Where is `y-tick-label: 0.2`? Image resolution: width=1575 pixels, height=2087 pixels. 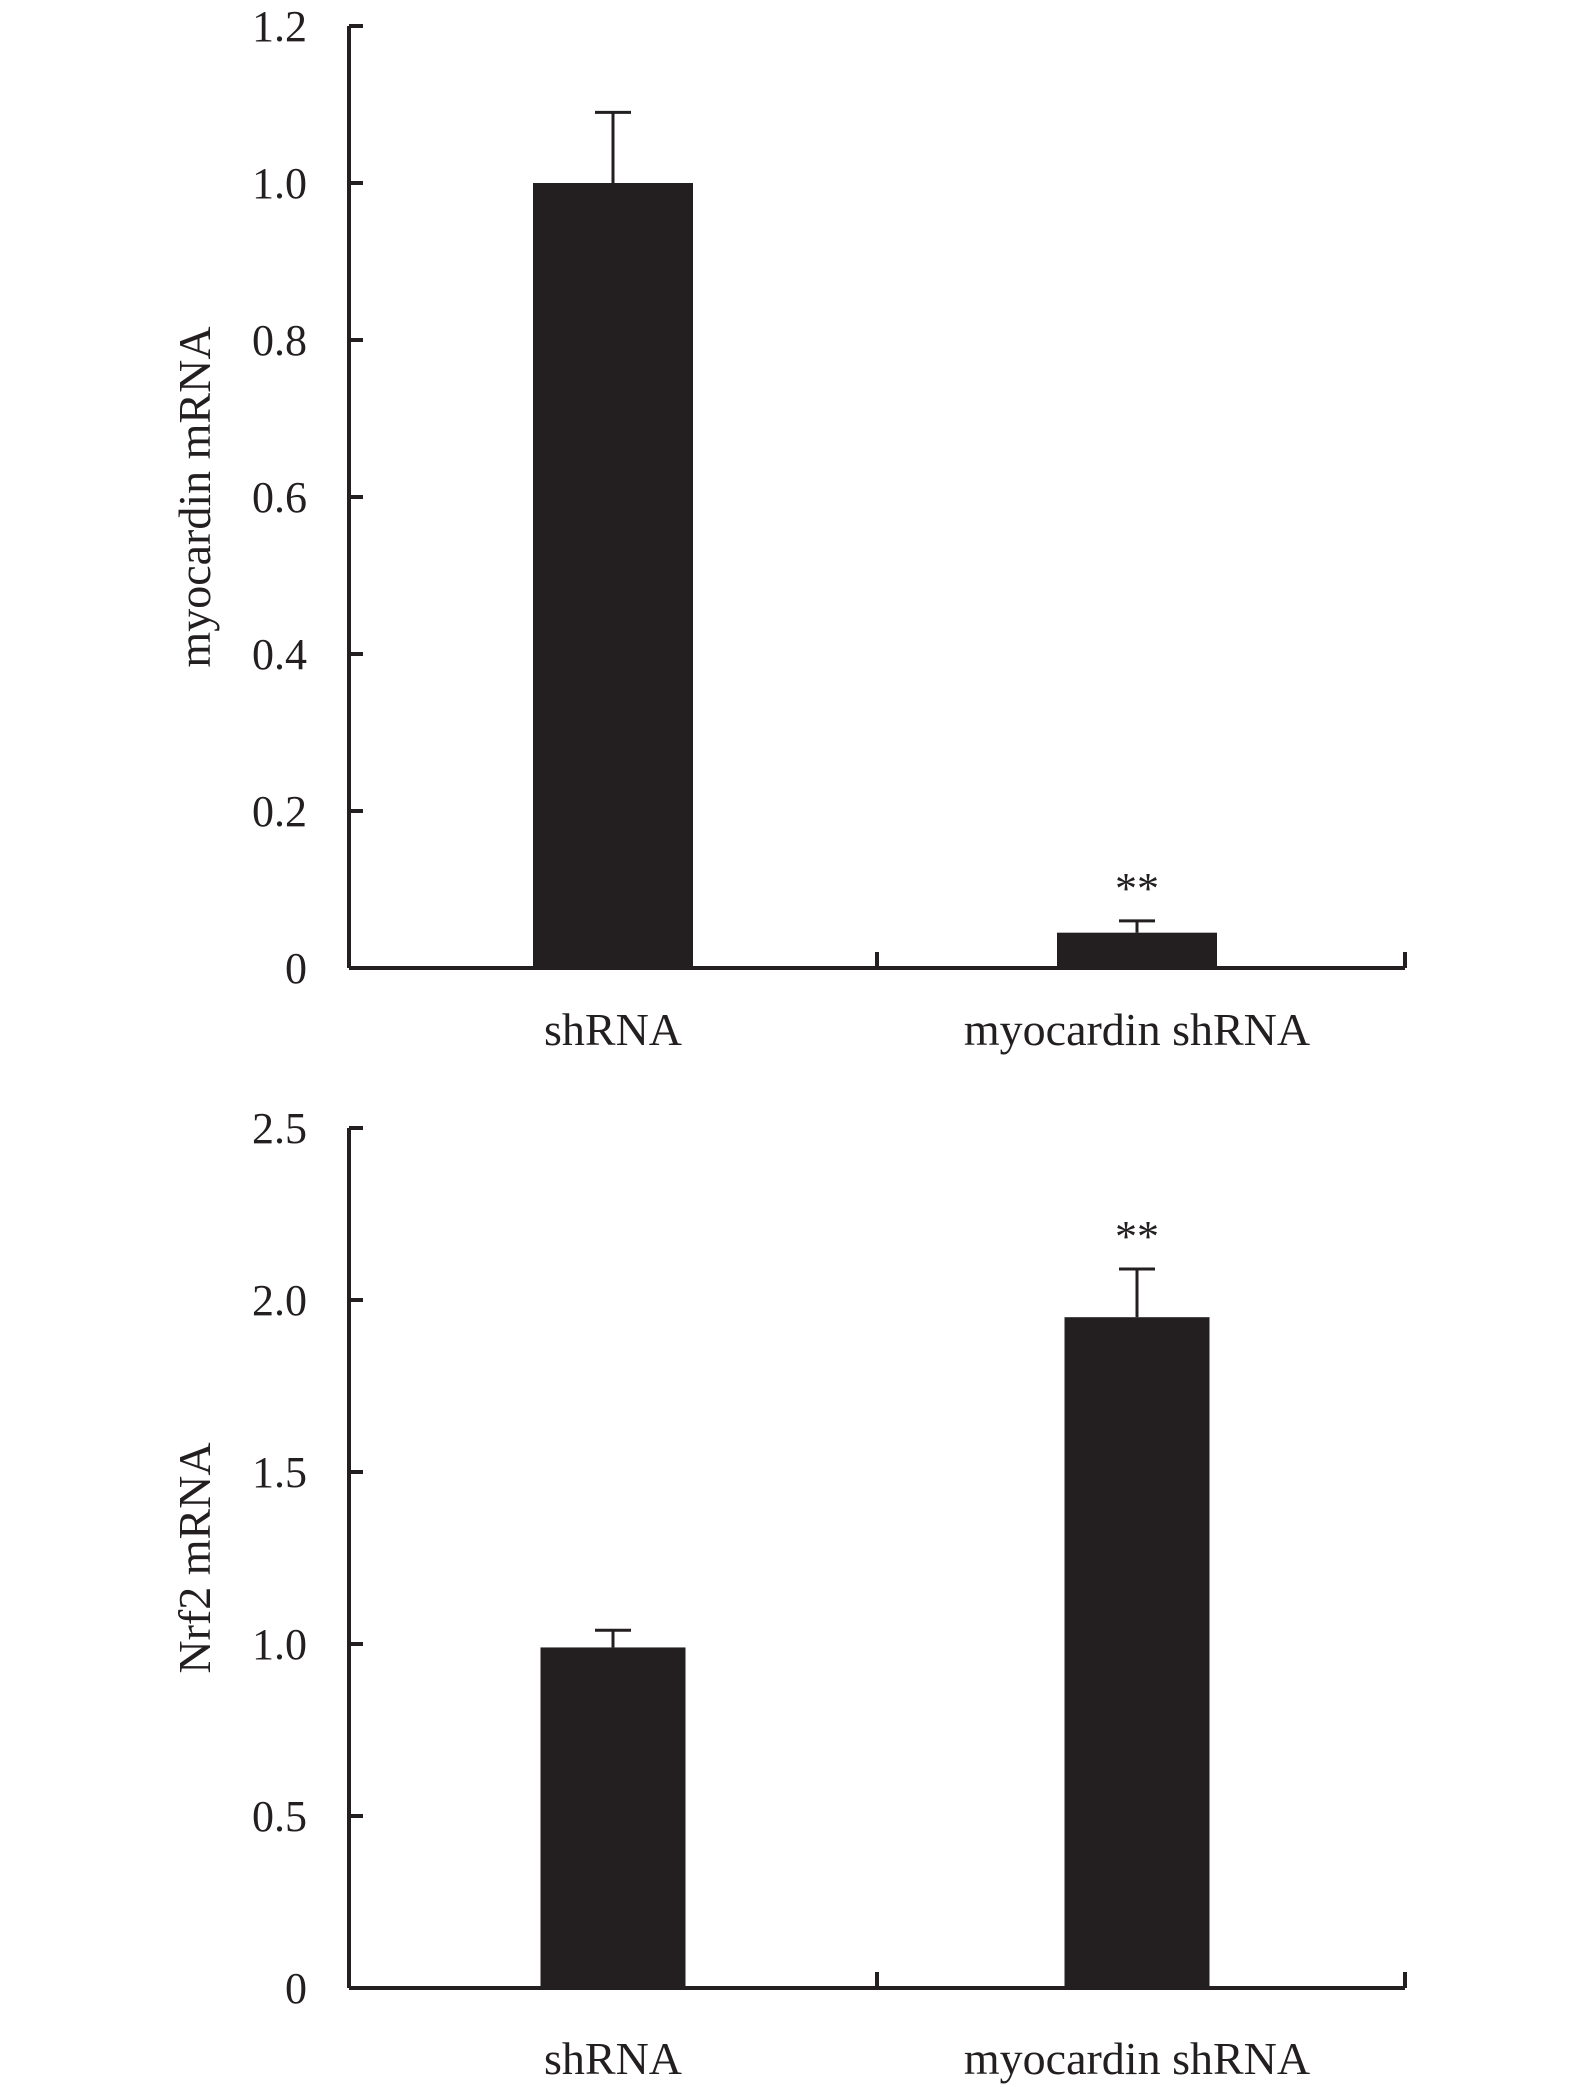
y-tick-label: 0.2 is located at coordinates (279, 811).